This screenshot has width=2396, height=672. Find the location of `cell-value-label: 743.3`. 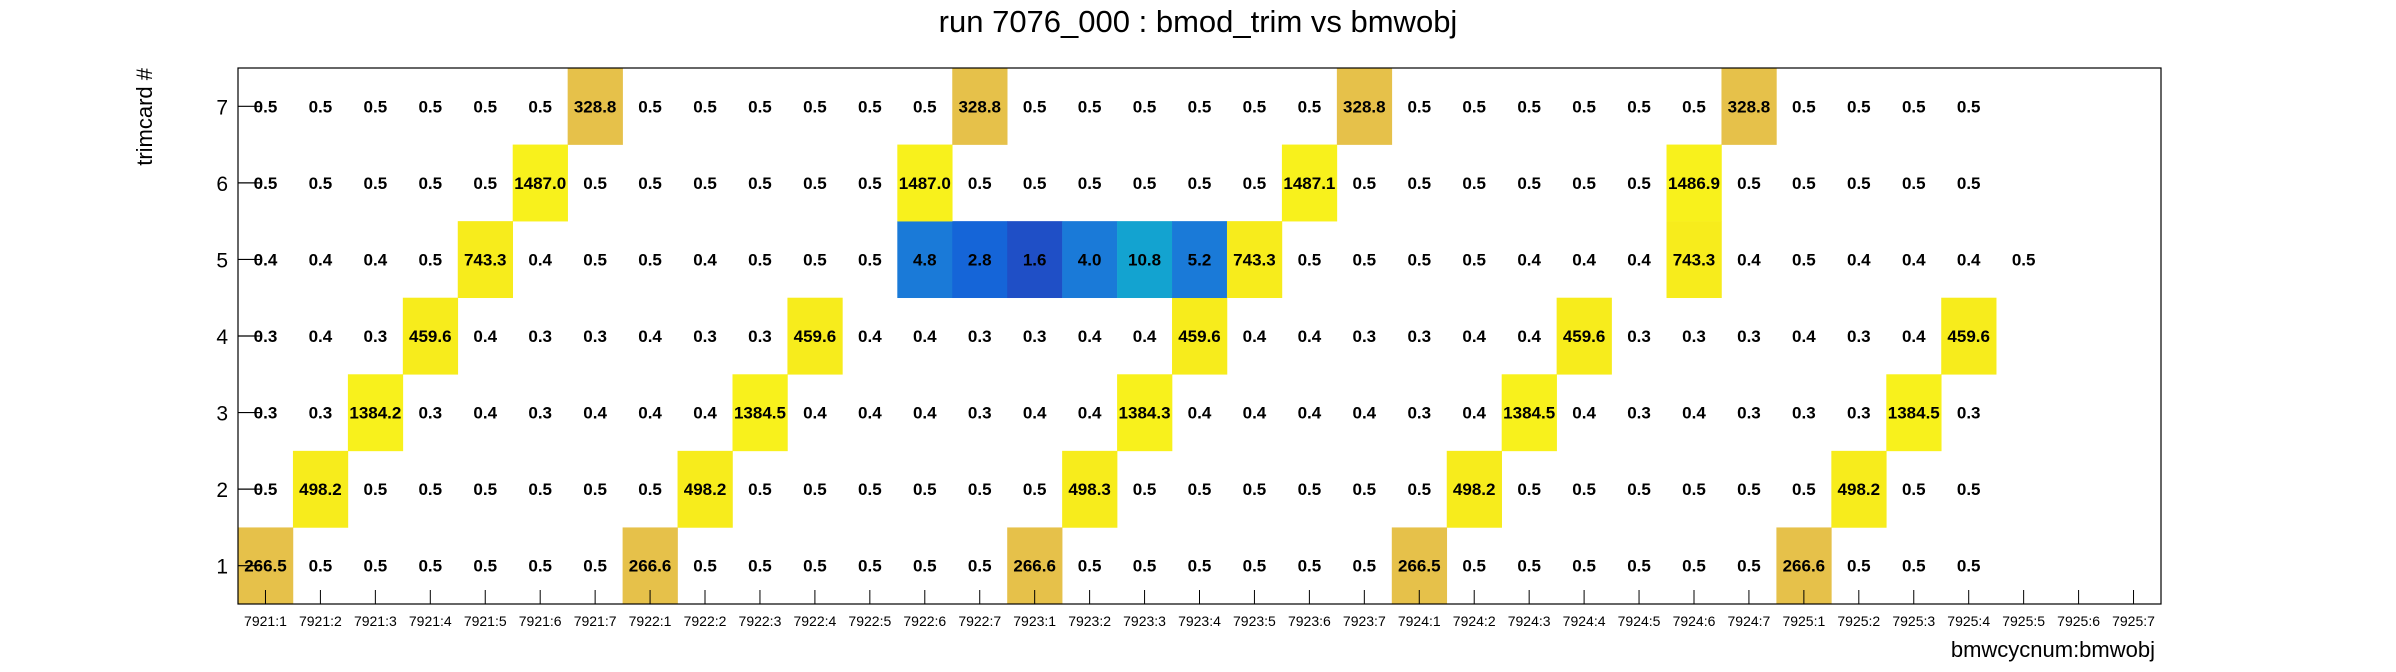

cell-value-label: 743.3 is located at coordinates (1254, 259).